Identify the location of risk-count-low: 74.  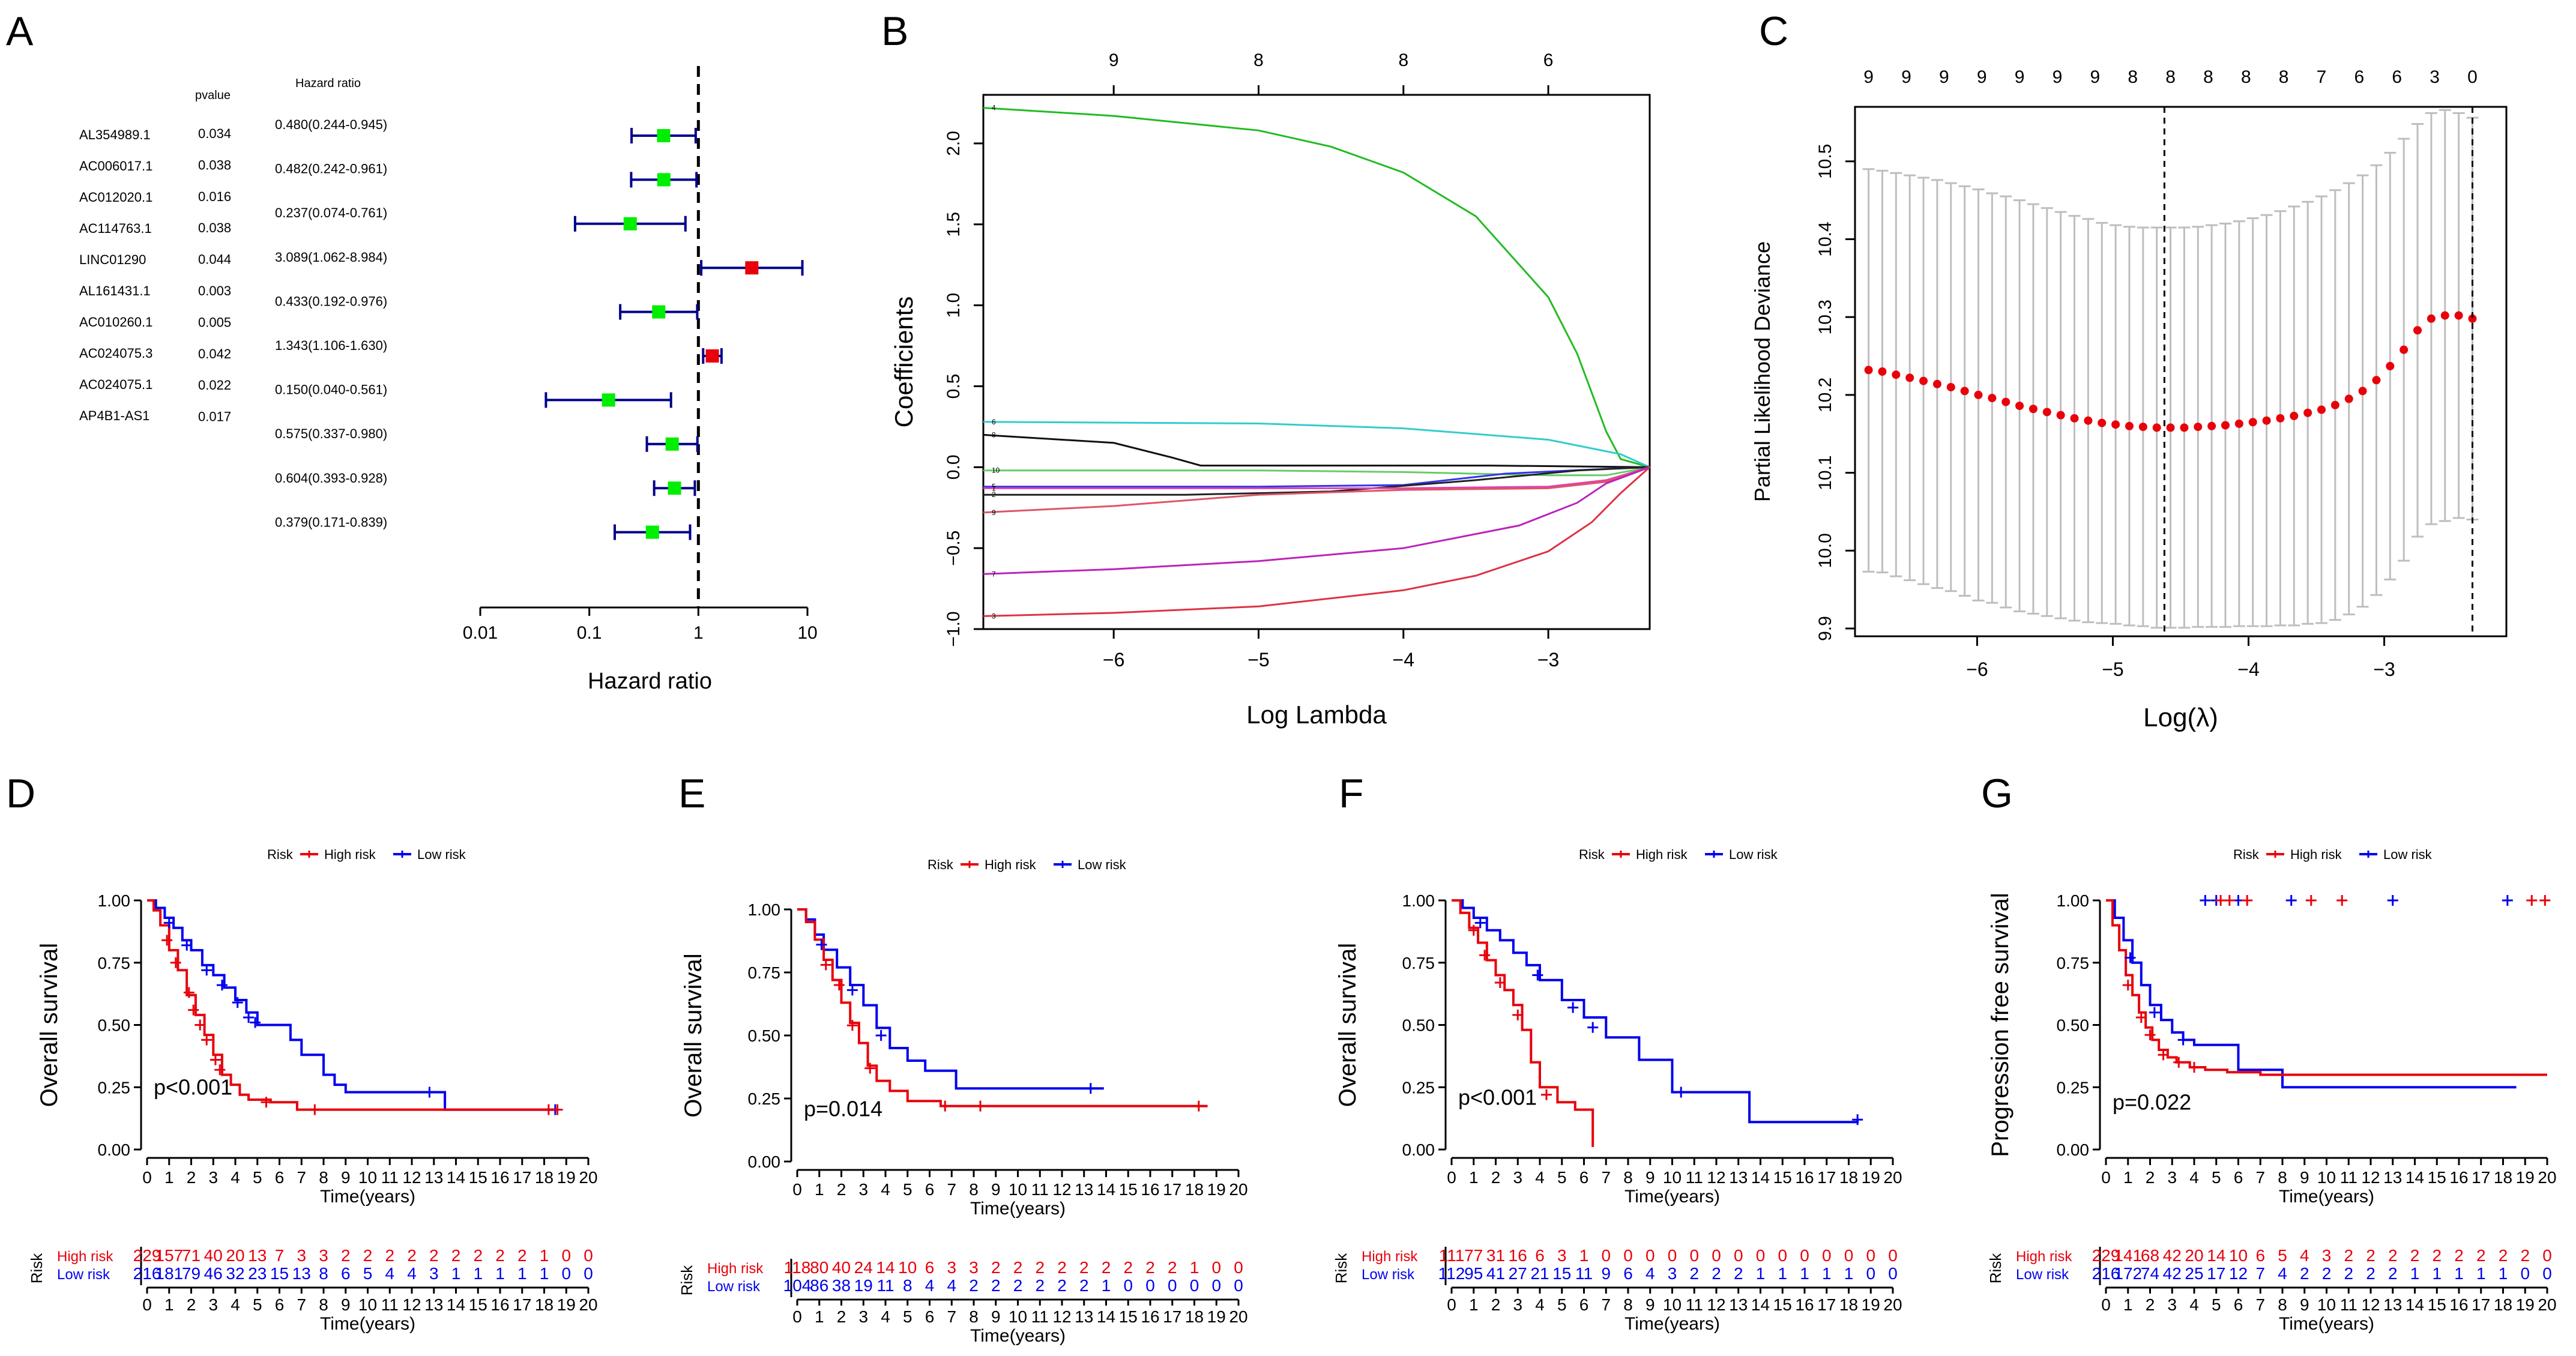
(2150, 1273).